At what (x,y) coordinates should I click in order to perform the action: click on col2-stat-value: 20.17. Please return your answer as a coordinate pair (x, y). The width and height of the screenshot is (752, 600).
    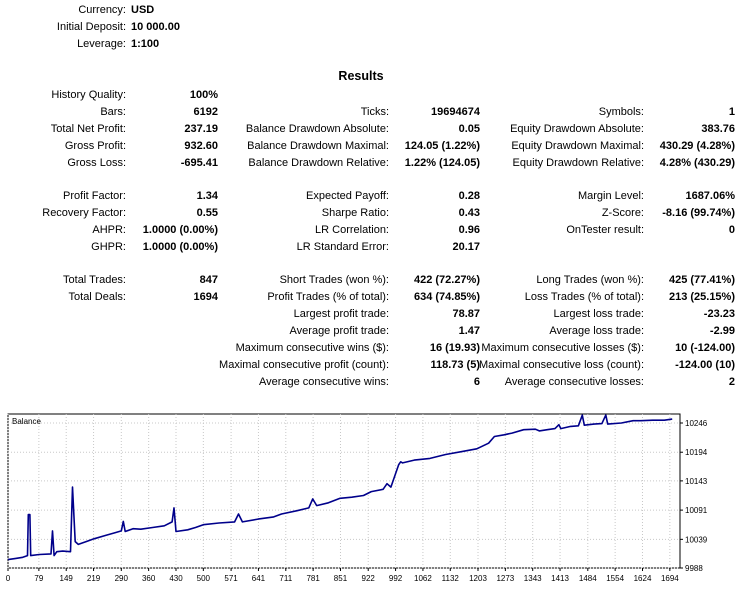
    Looking at the image, I should click on (466, 247).